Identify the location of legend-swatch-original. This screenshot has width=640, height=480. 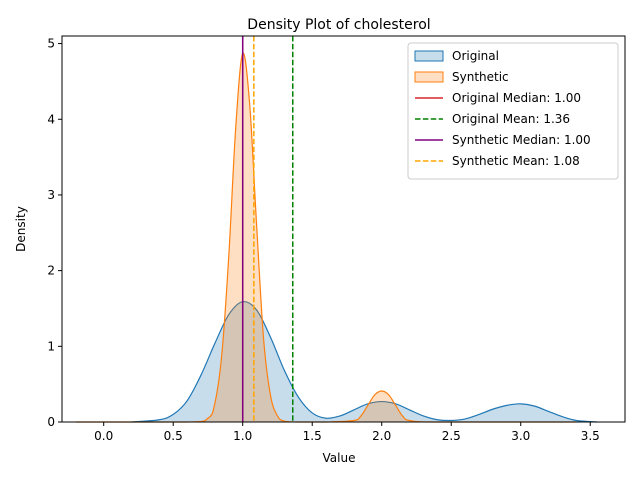
(429, 56).